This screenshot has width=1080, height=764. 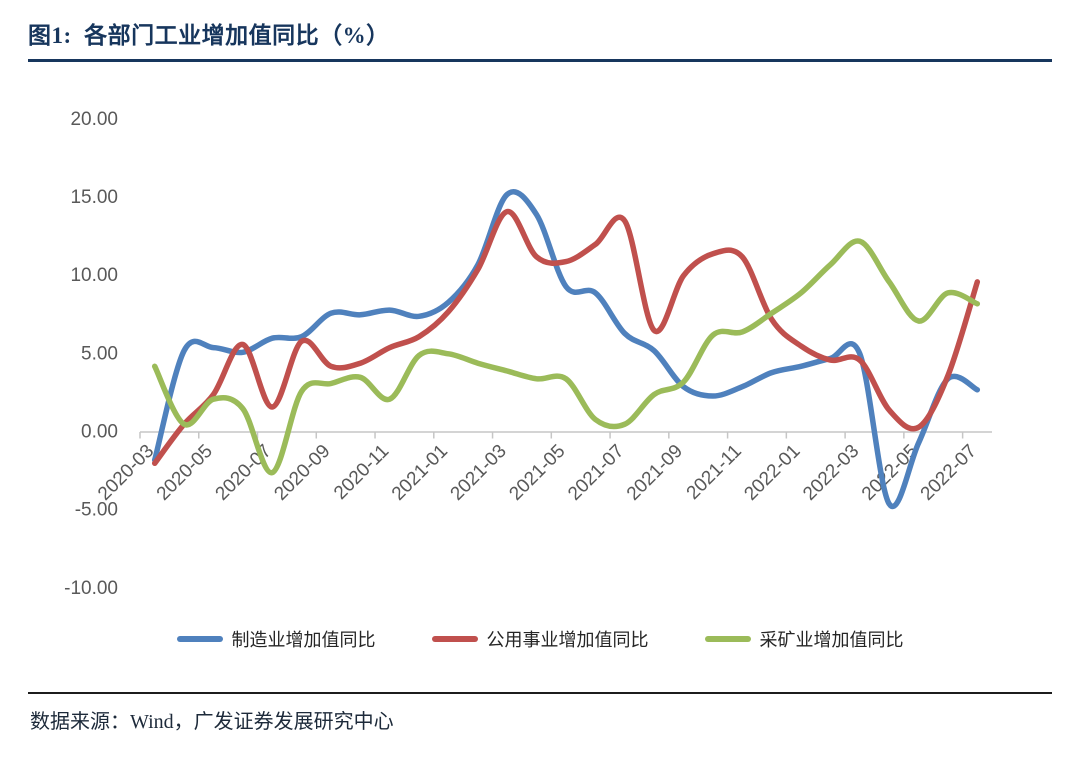 I want to click on legend-item-manufacturing: 制造业增加值同比, so click(x=276, y=639).